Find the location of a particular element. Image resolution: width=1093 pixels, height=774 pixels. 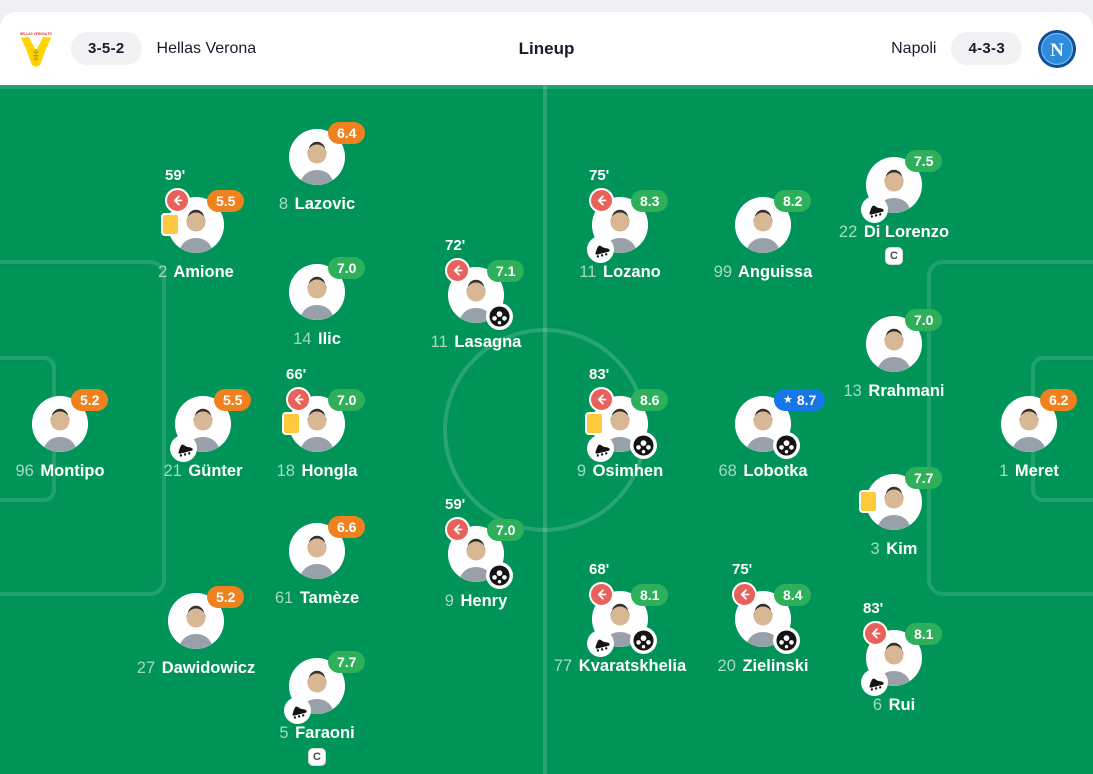

player-rating-badge: 6.2 is located at coordinates (1059, 400).